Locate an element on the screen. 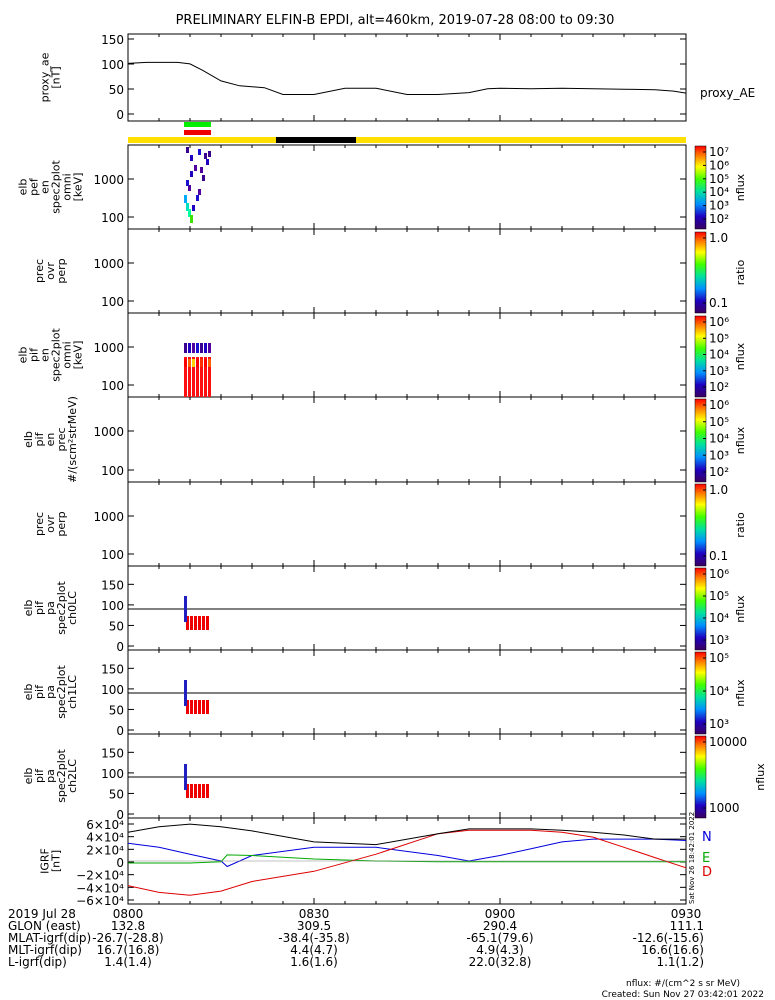 This screenshot has height=1000, width=775. ephem-cell: 16.6(16.6) is located at coordinates (672, 950).